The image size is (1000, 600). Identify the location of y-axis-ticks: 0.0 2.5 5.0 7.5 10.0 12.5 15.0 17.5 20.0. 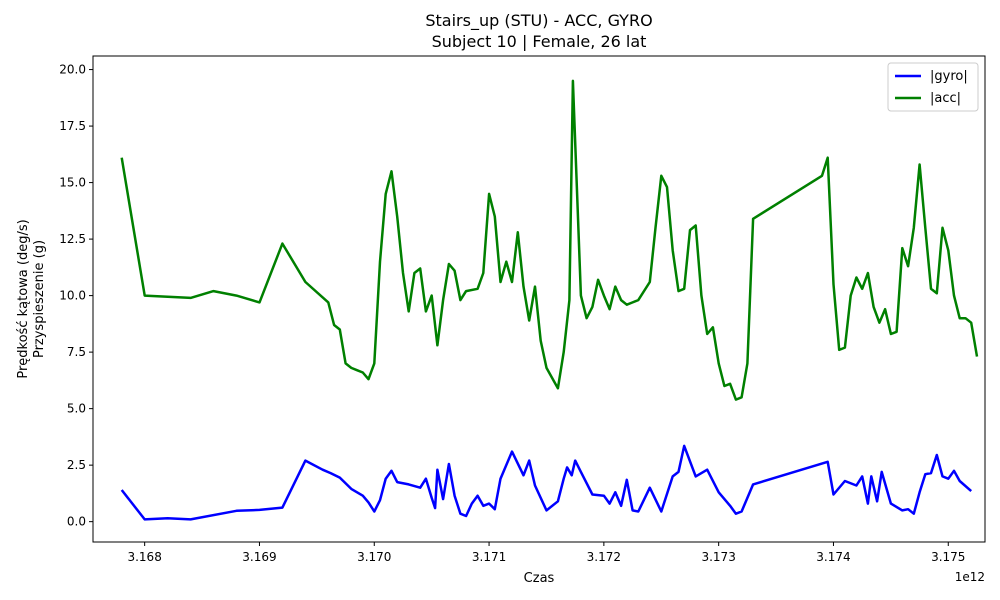
(76, 296).